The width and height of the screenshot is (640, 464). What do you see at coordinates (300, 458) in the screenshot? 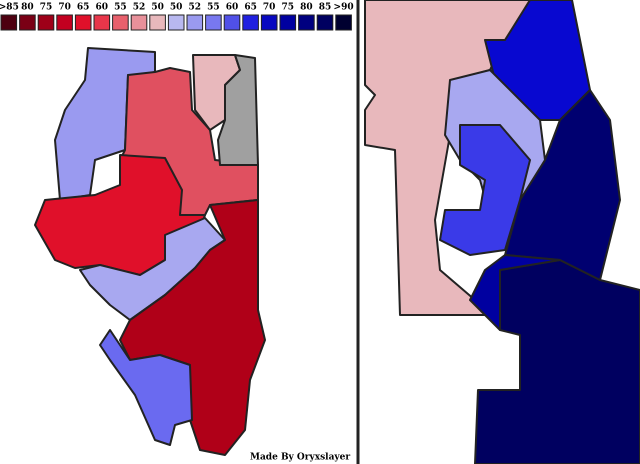
I see `credit: Made By Oryxslayer` at bounding box center [300, 458].